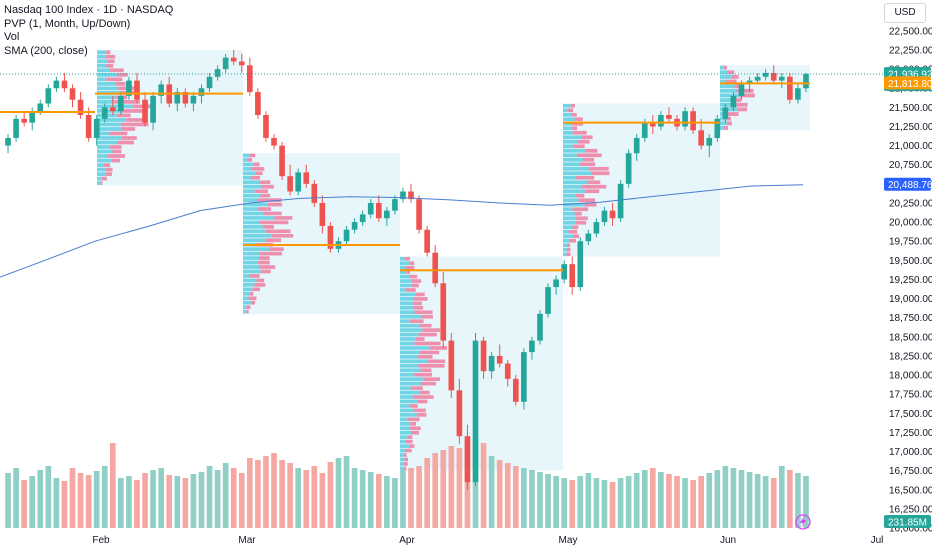 Image resolution: width=932 pixels, height=550 pixels. Describe the element at coordinates (568, 540) in the screenshot. I see `x-tick-label: May` at that location.